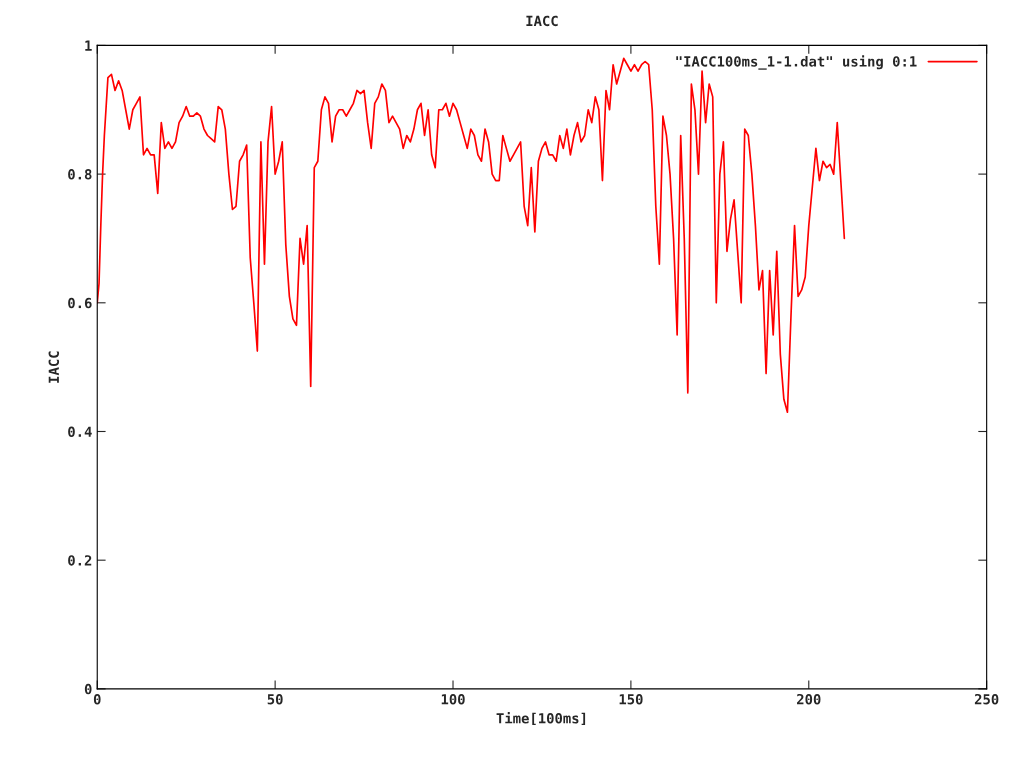  I want to click on x-tick-label: 50, so click(275, 699).